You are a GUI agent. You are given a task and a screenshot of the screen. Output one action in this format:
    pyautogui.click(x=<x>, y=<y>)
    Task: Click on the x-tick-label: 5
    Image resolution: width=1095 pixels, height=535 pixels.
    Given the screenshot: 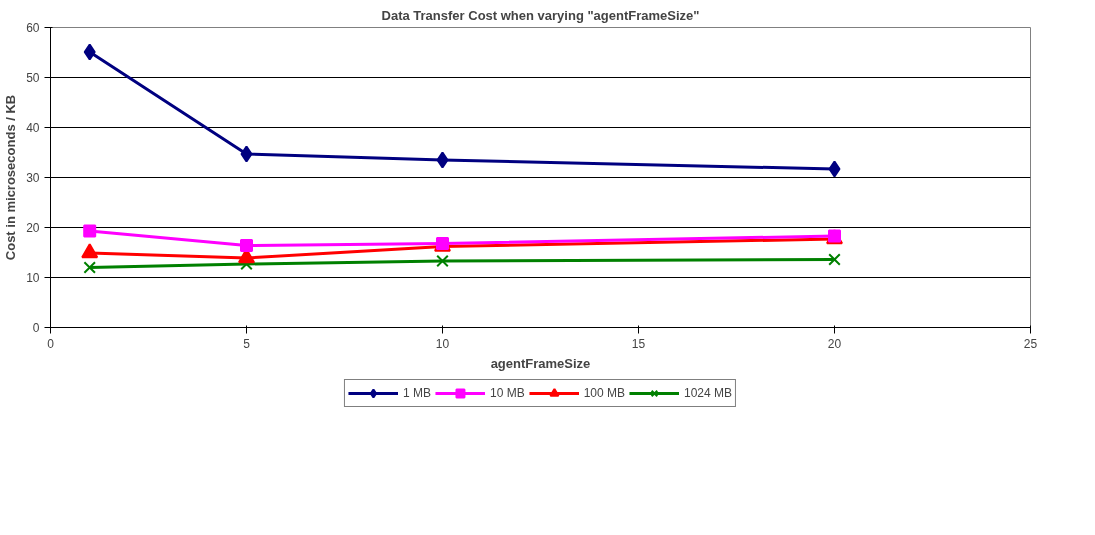 What is the action you would take?
    pyautogui.click(x=247, y=343)
    